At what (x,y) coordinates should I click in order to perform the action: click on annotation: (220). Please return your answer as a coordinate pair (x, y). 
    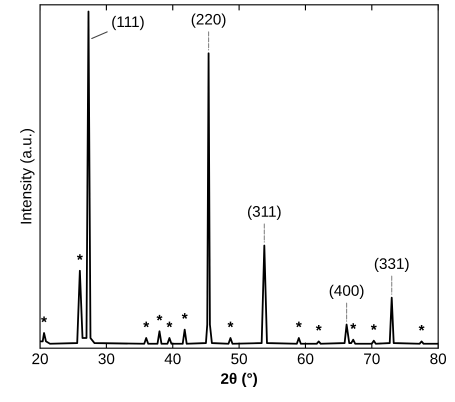
    Looking at the image, I should click on (209, 20).